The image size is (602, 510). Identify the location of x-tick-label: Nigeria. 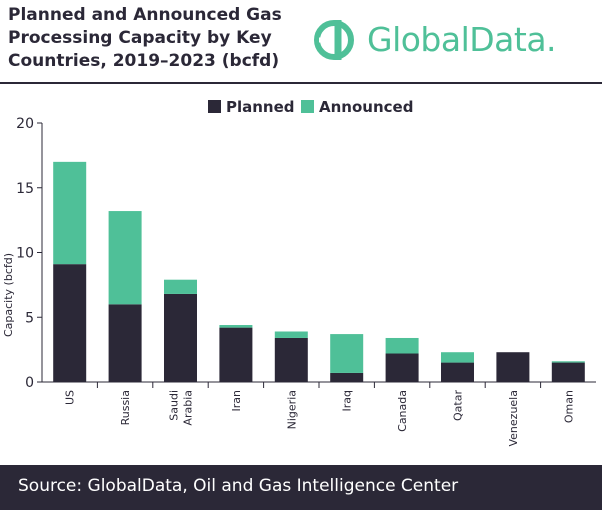
(291, 409).